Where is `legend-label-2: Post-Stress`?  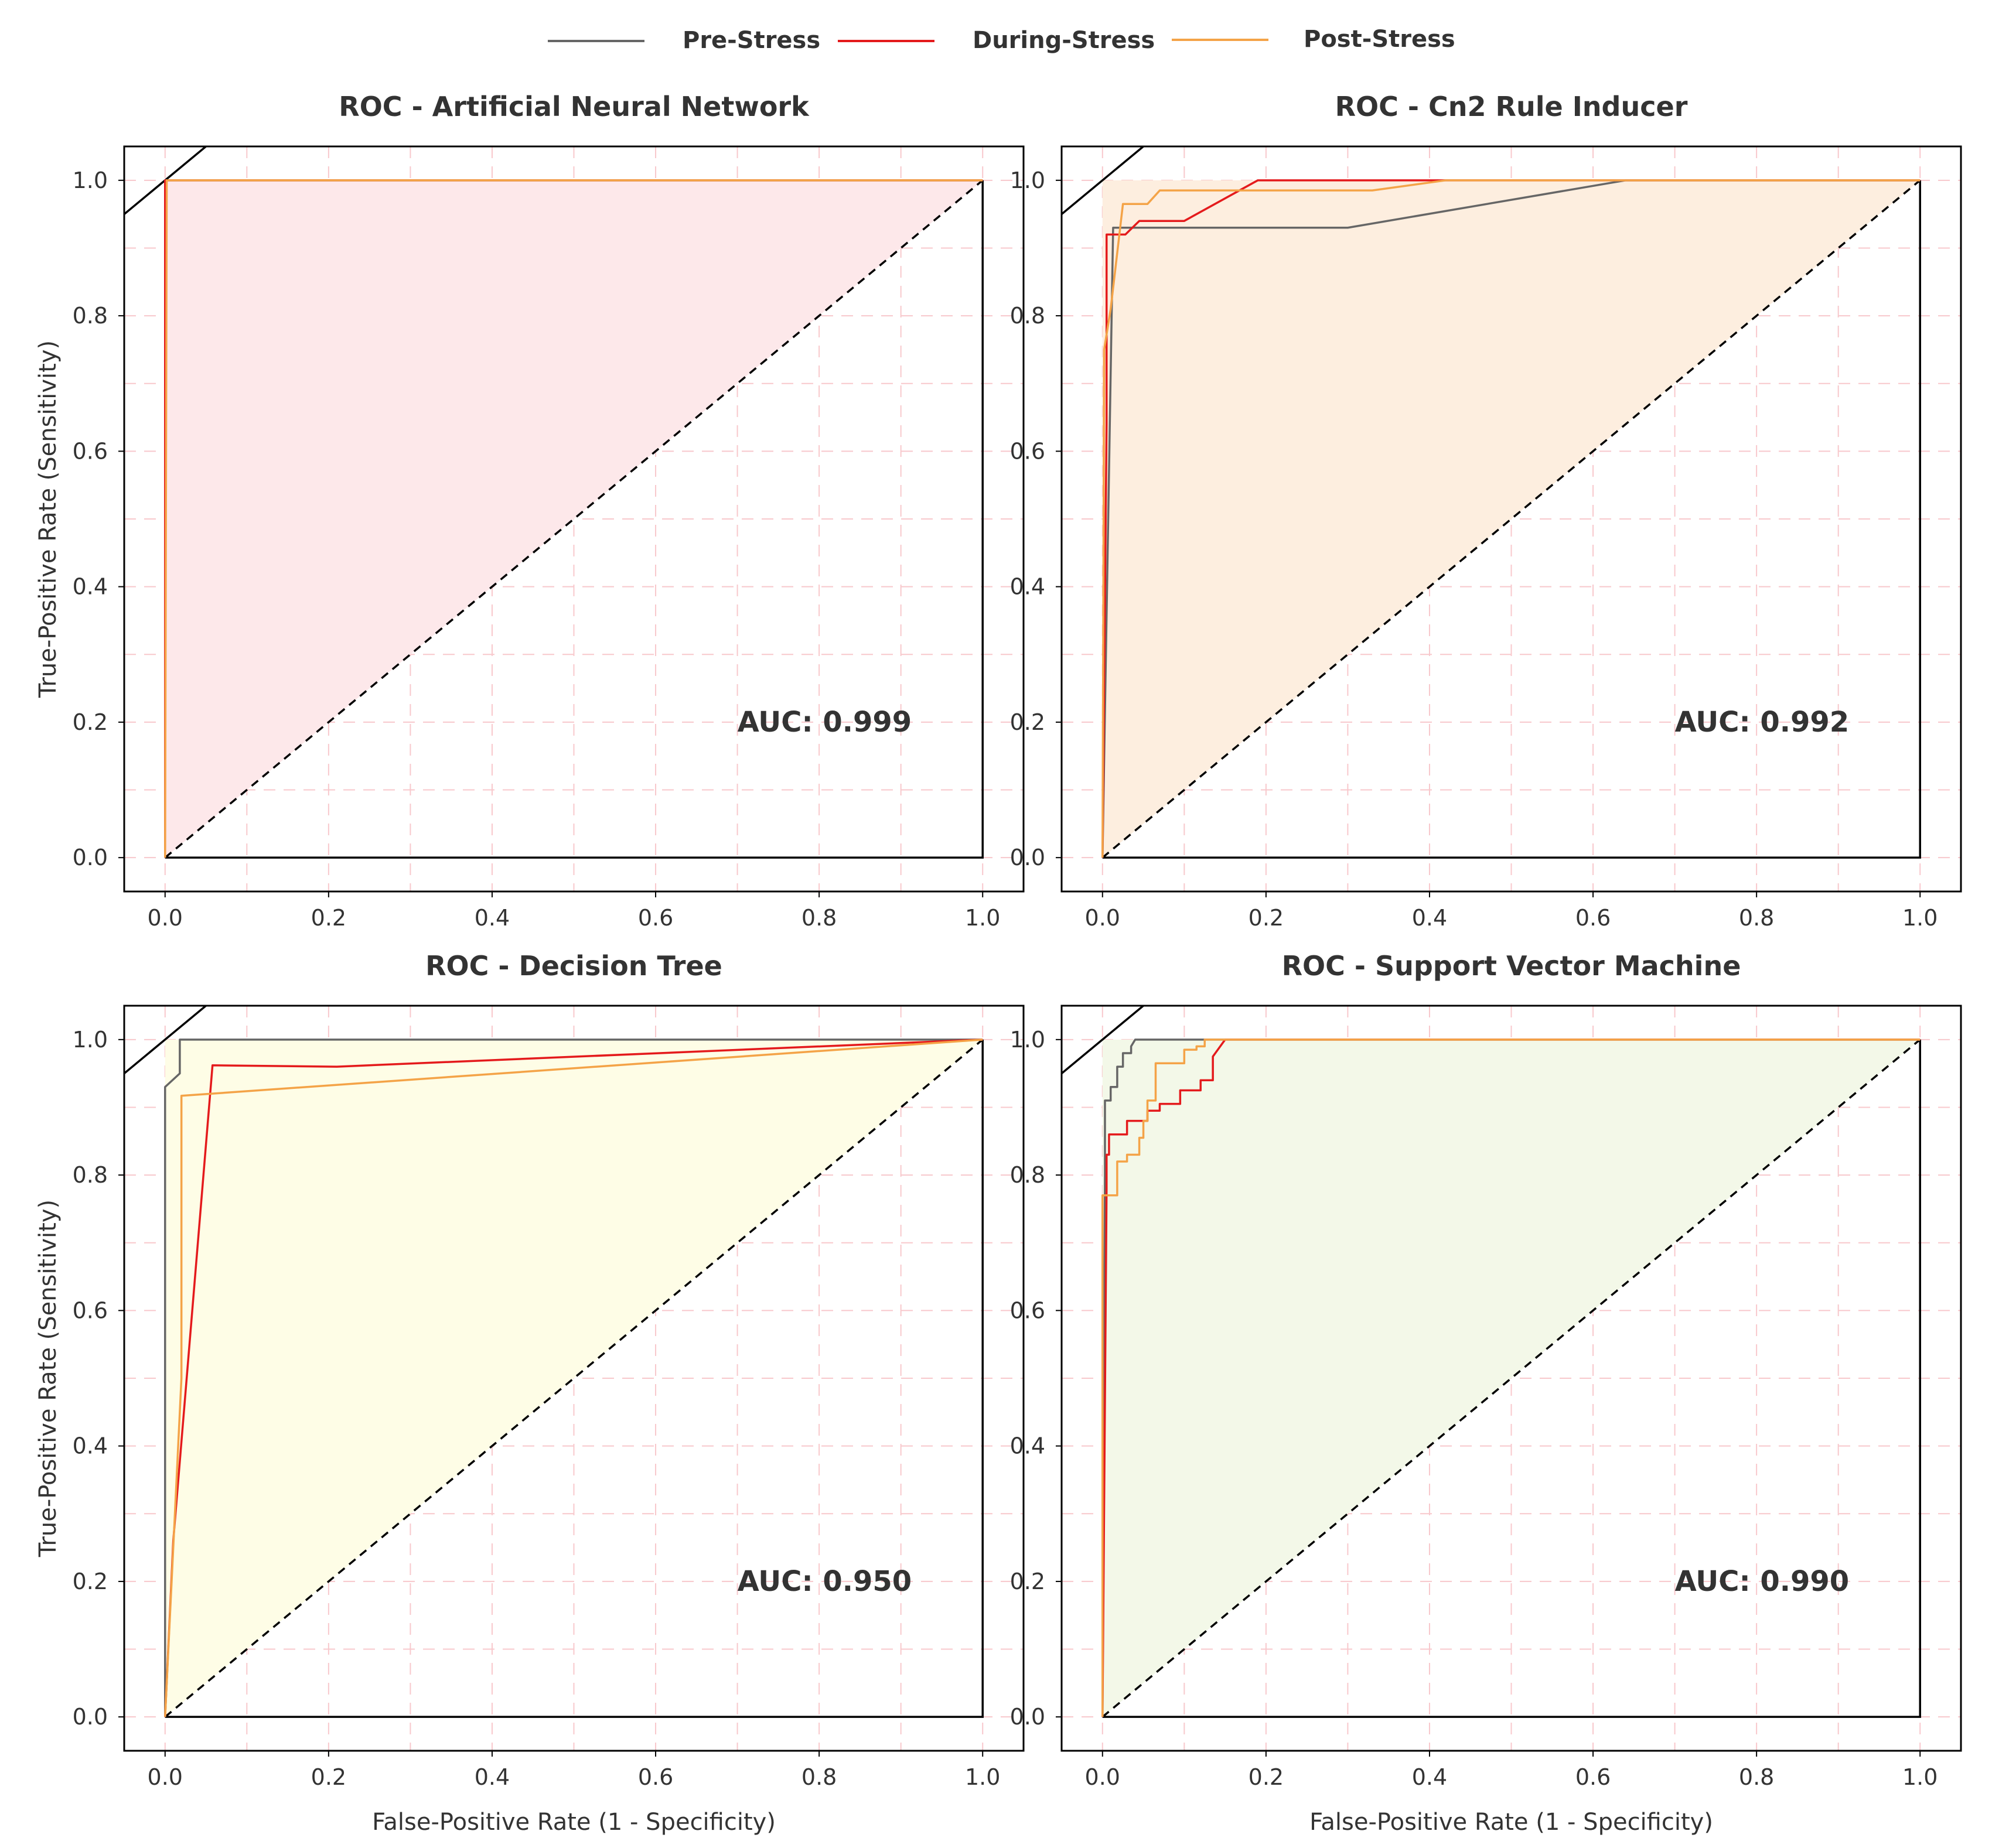 legend-label-2: Post-Stress is located at coordinates (1380, 39).